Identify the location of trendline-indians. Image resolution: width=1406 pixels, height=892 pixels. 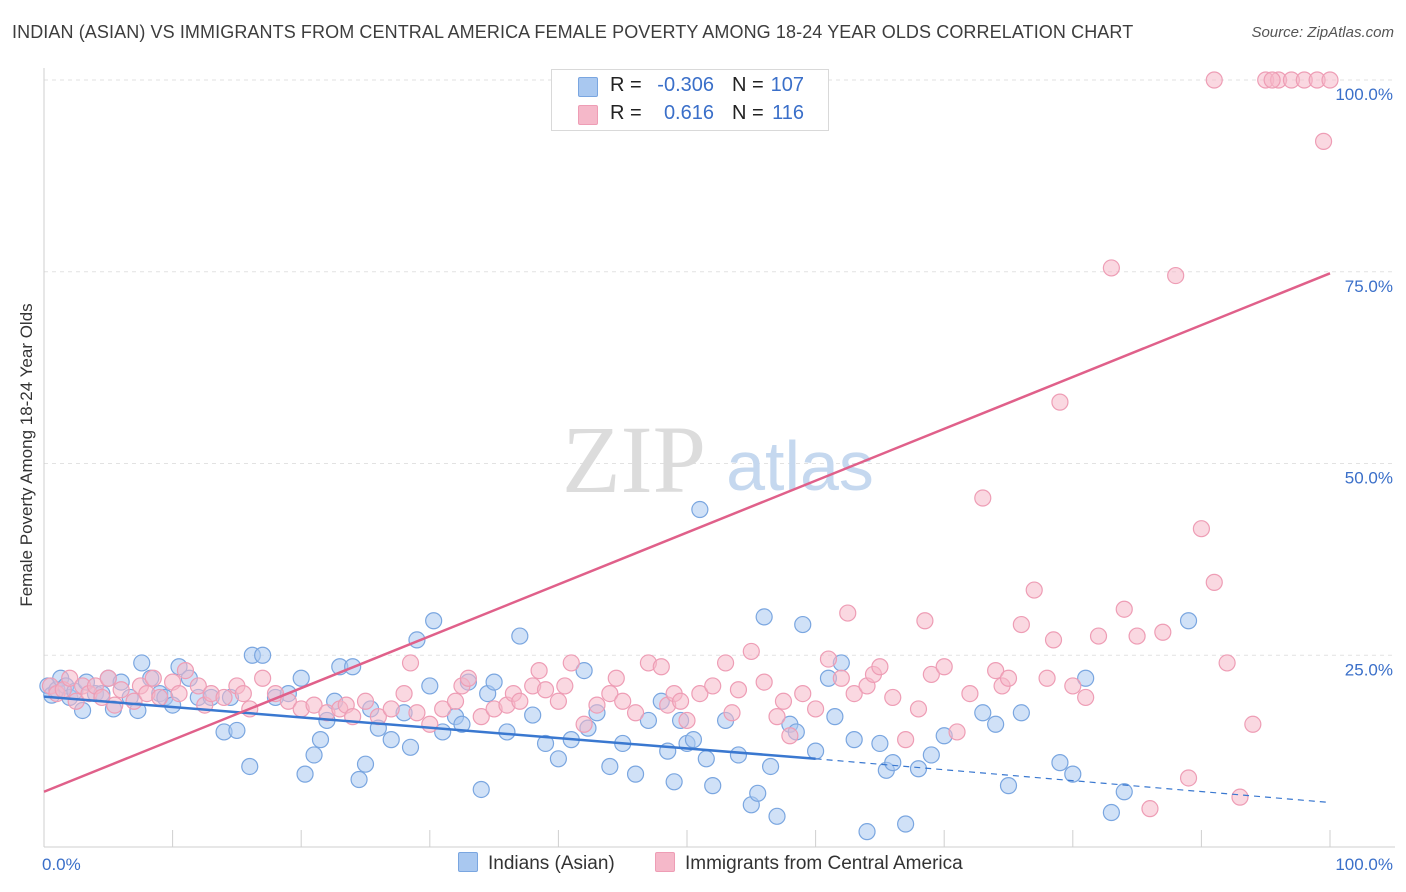
(429, 728).